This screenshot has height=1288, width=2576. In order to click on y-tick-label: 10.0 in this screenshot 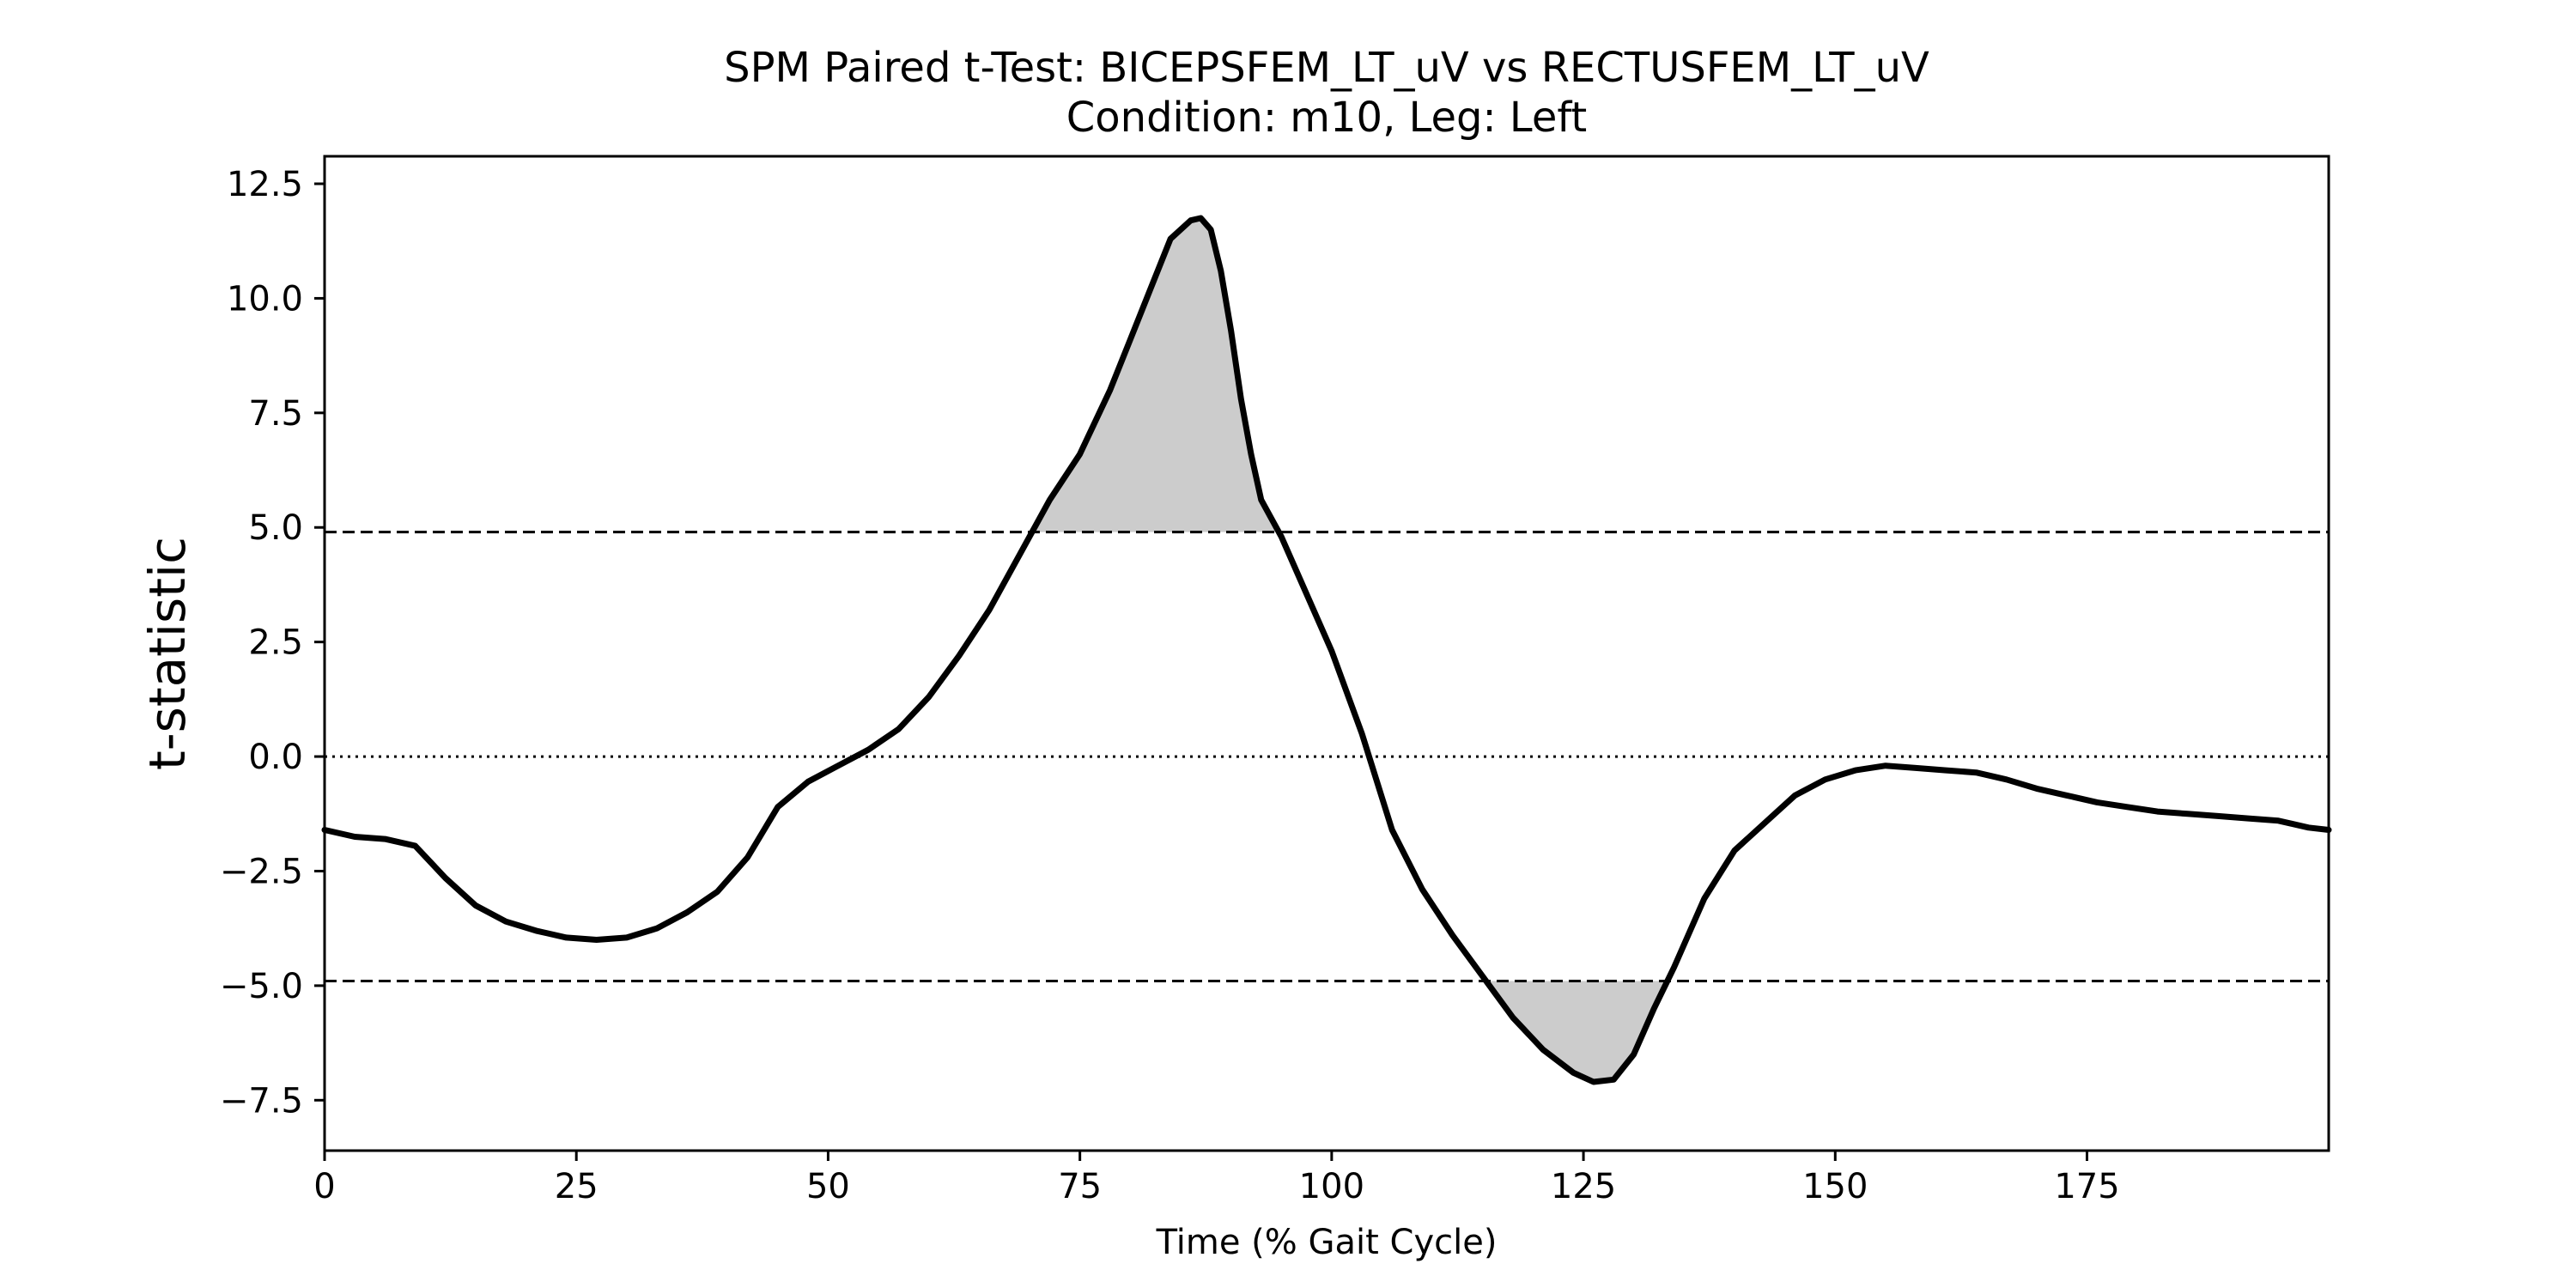, I will do `click(265, 299)`.